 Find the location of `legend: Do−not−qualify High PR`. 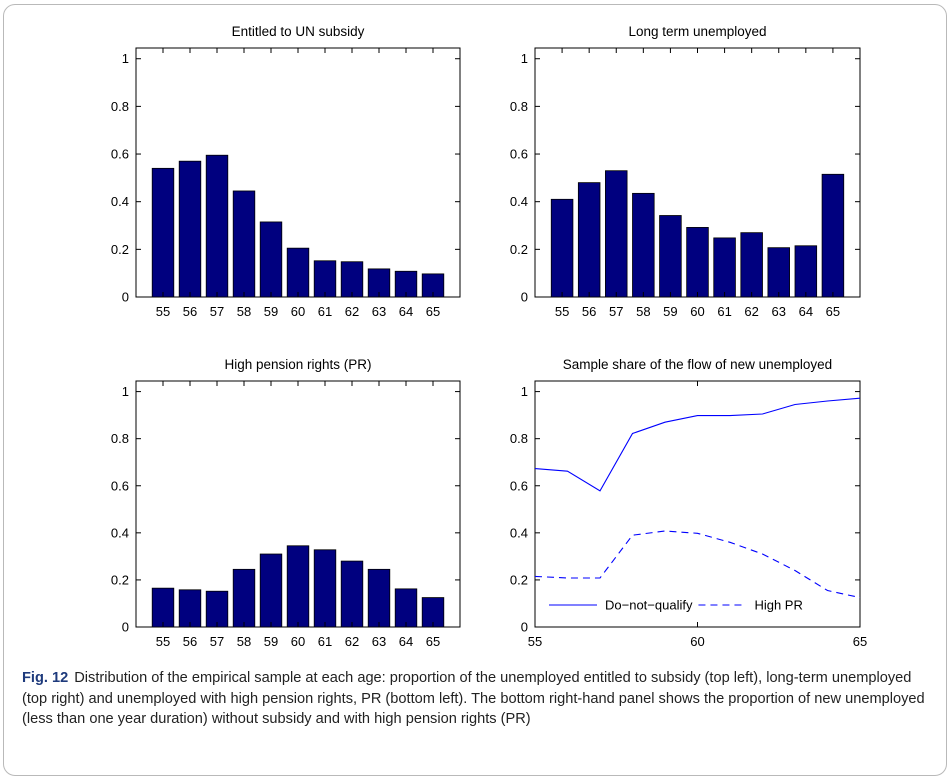

legend: Do−not−qualify High PR is located at coordinates (676, 605).